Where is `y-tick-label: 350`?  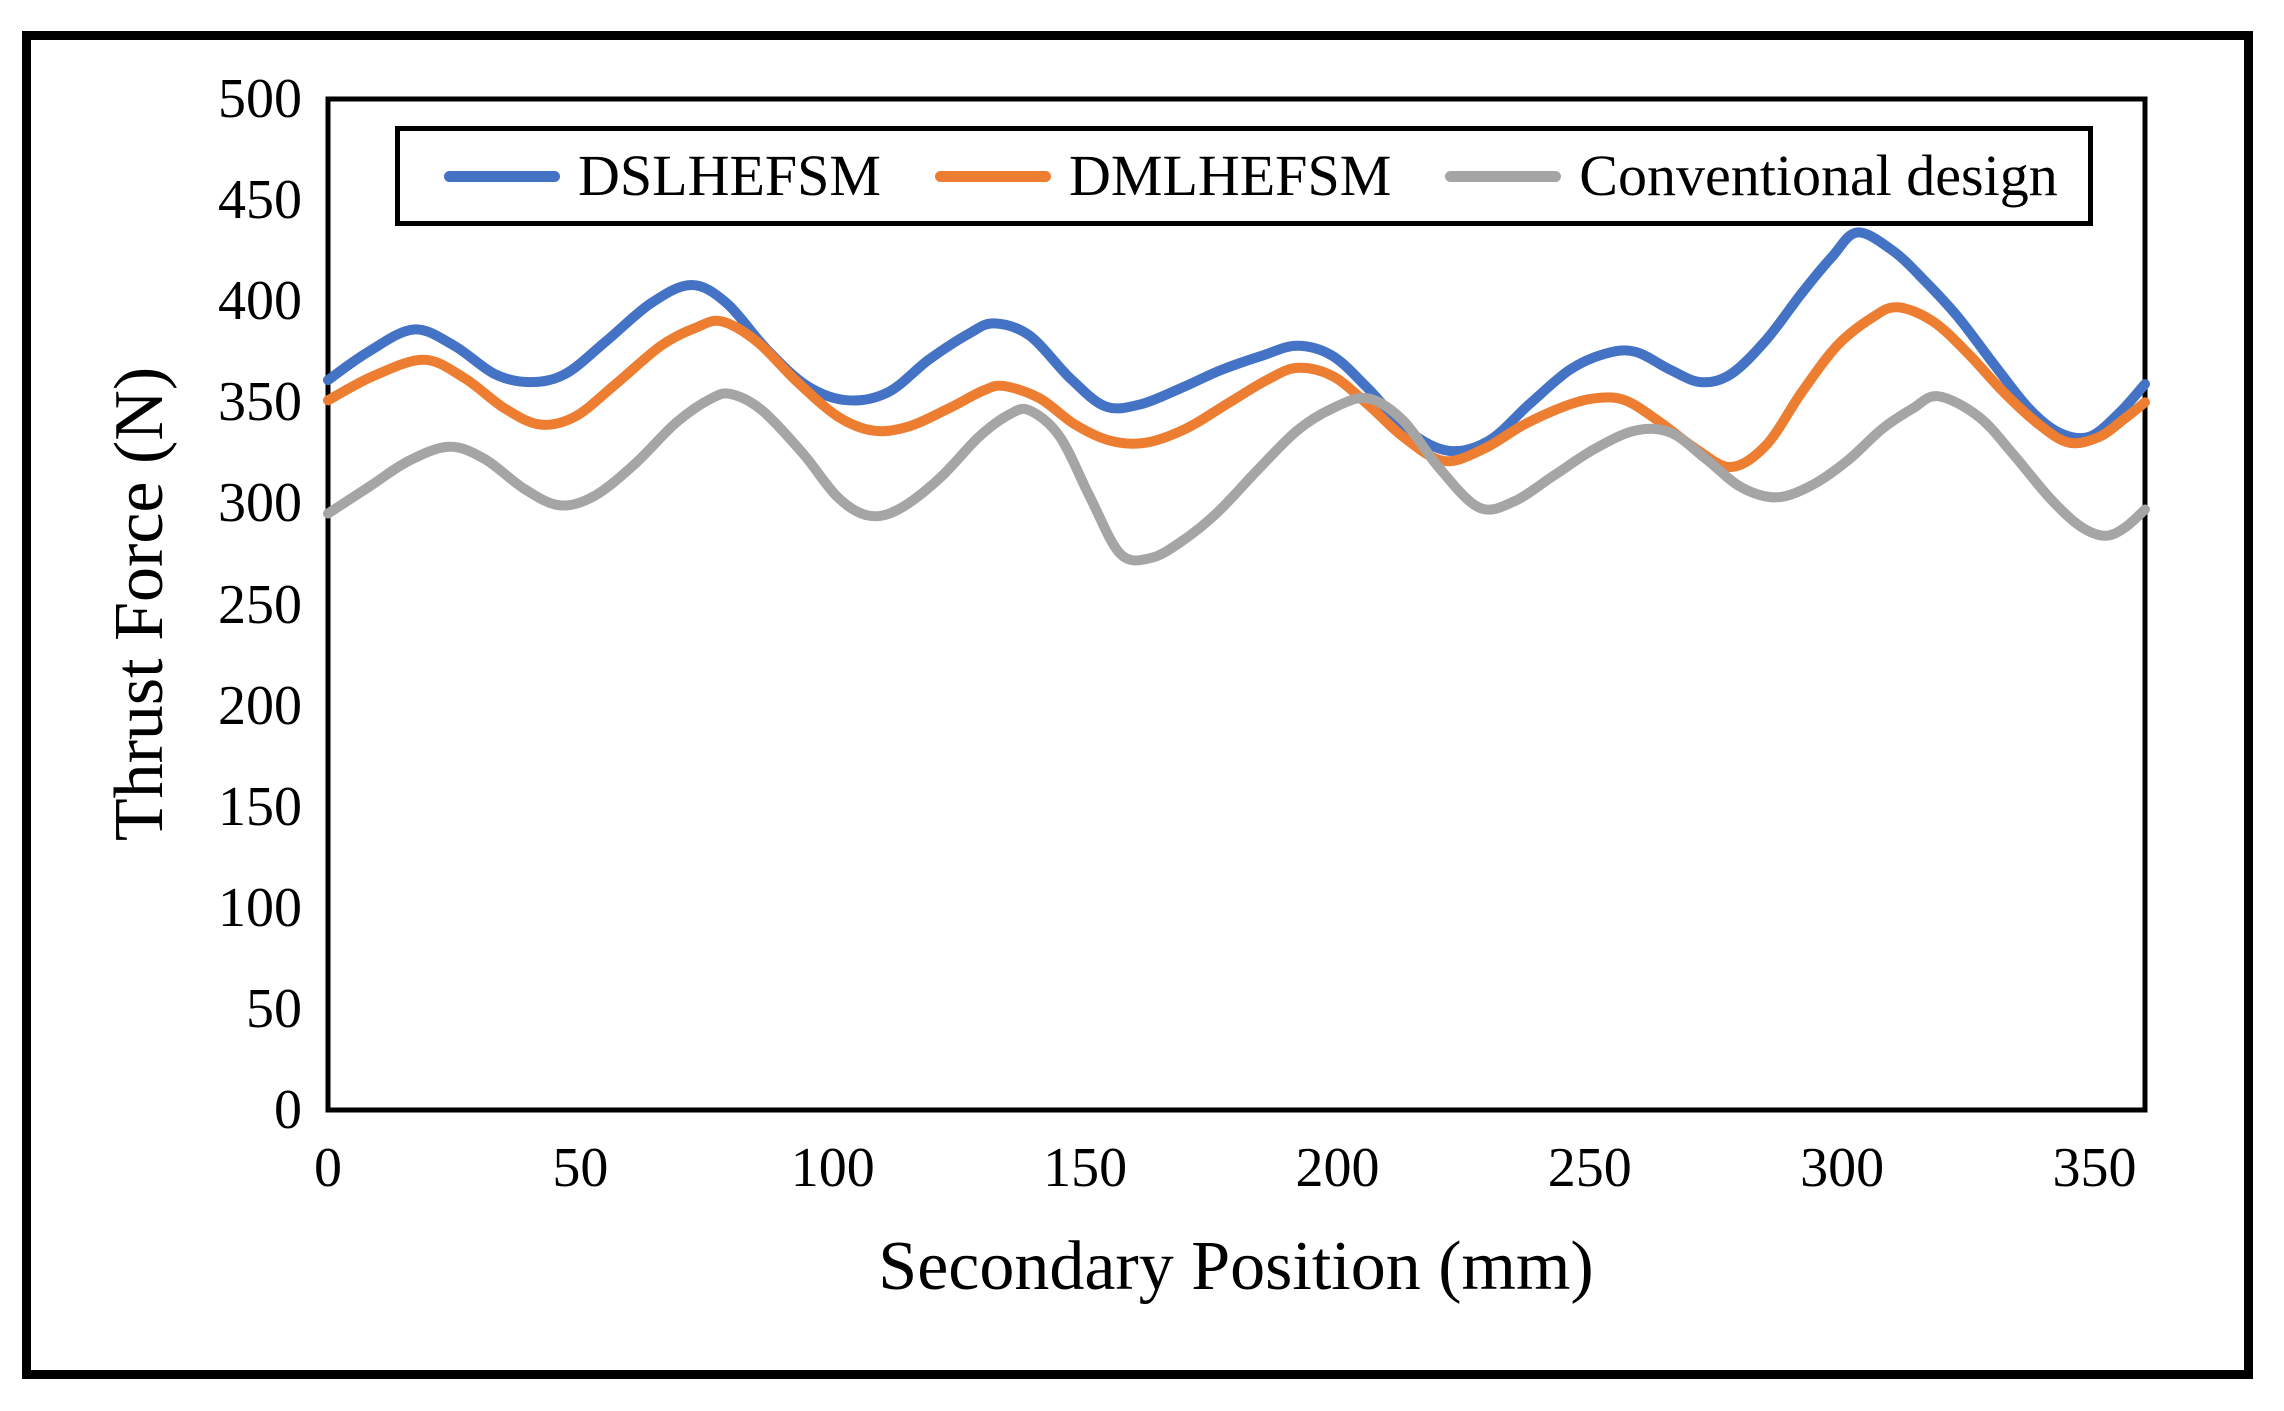 y-tick-label: 350 is located at coordinates (260, 402).